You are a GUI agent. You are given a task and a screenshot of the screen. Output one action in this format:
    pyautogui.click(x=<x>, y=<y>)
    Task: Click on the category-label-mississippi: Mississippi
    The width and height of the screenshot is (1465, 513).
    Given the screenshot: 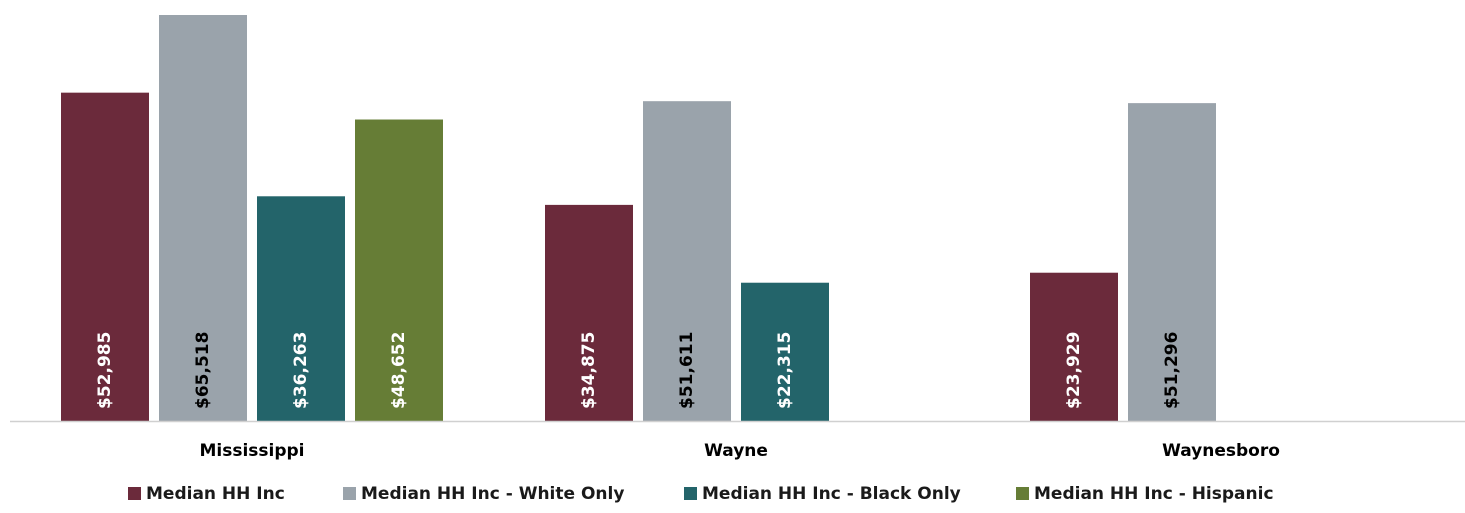 What is the action you would take?
    pyautogui.click(x=251, y=451)
    